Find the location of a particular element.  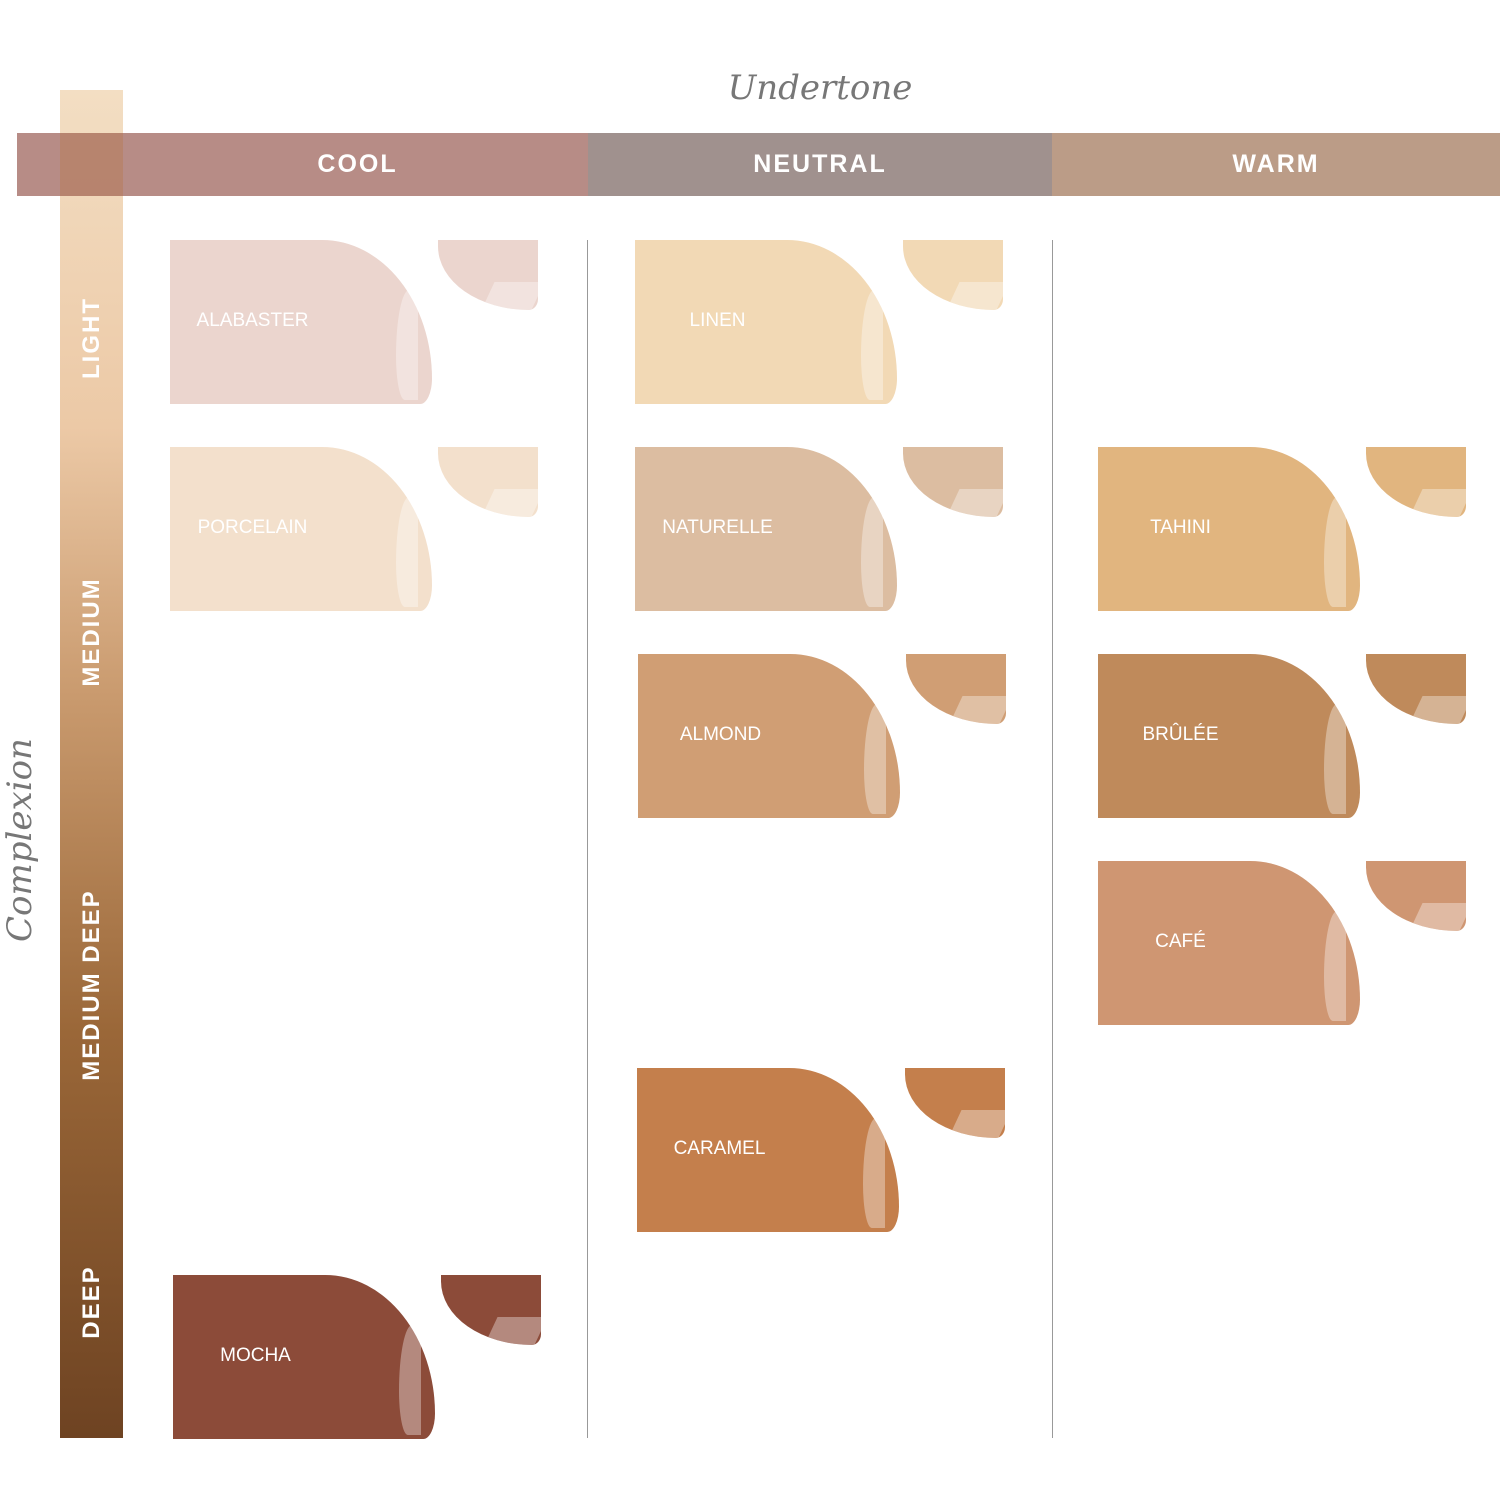

undertone-label: NEUTRAL is located at coordinates (820, 164).